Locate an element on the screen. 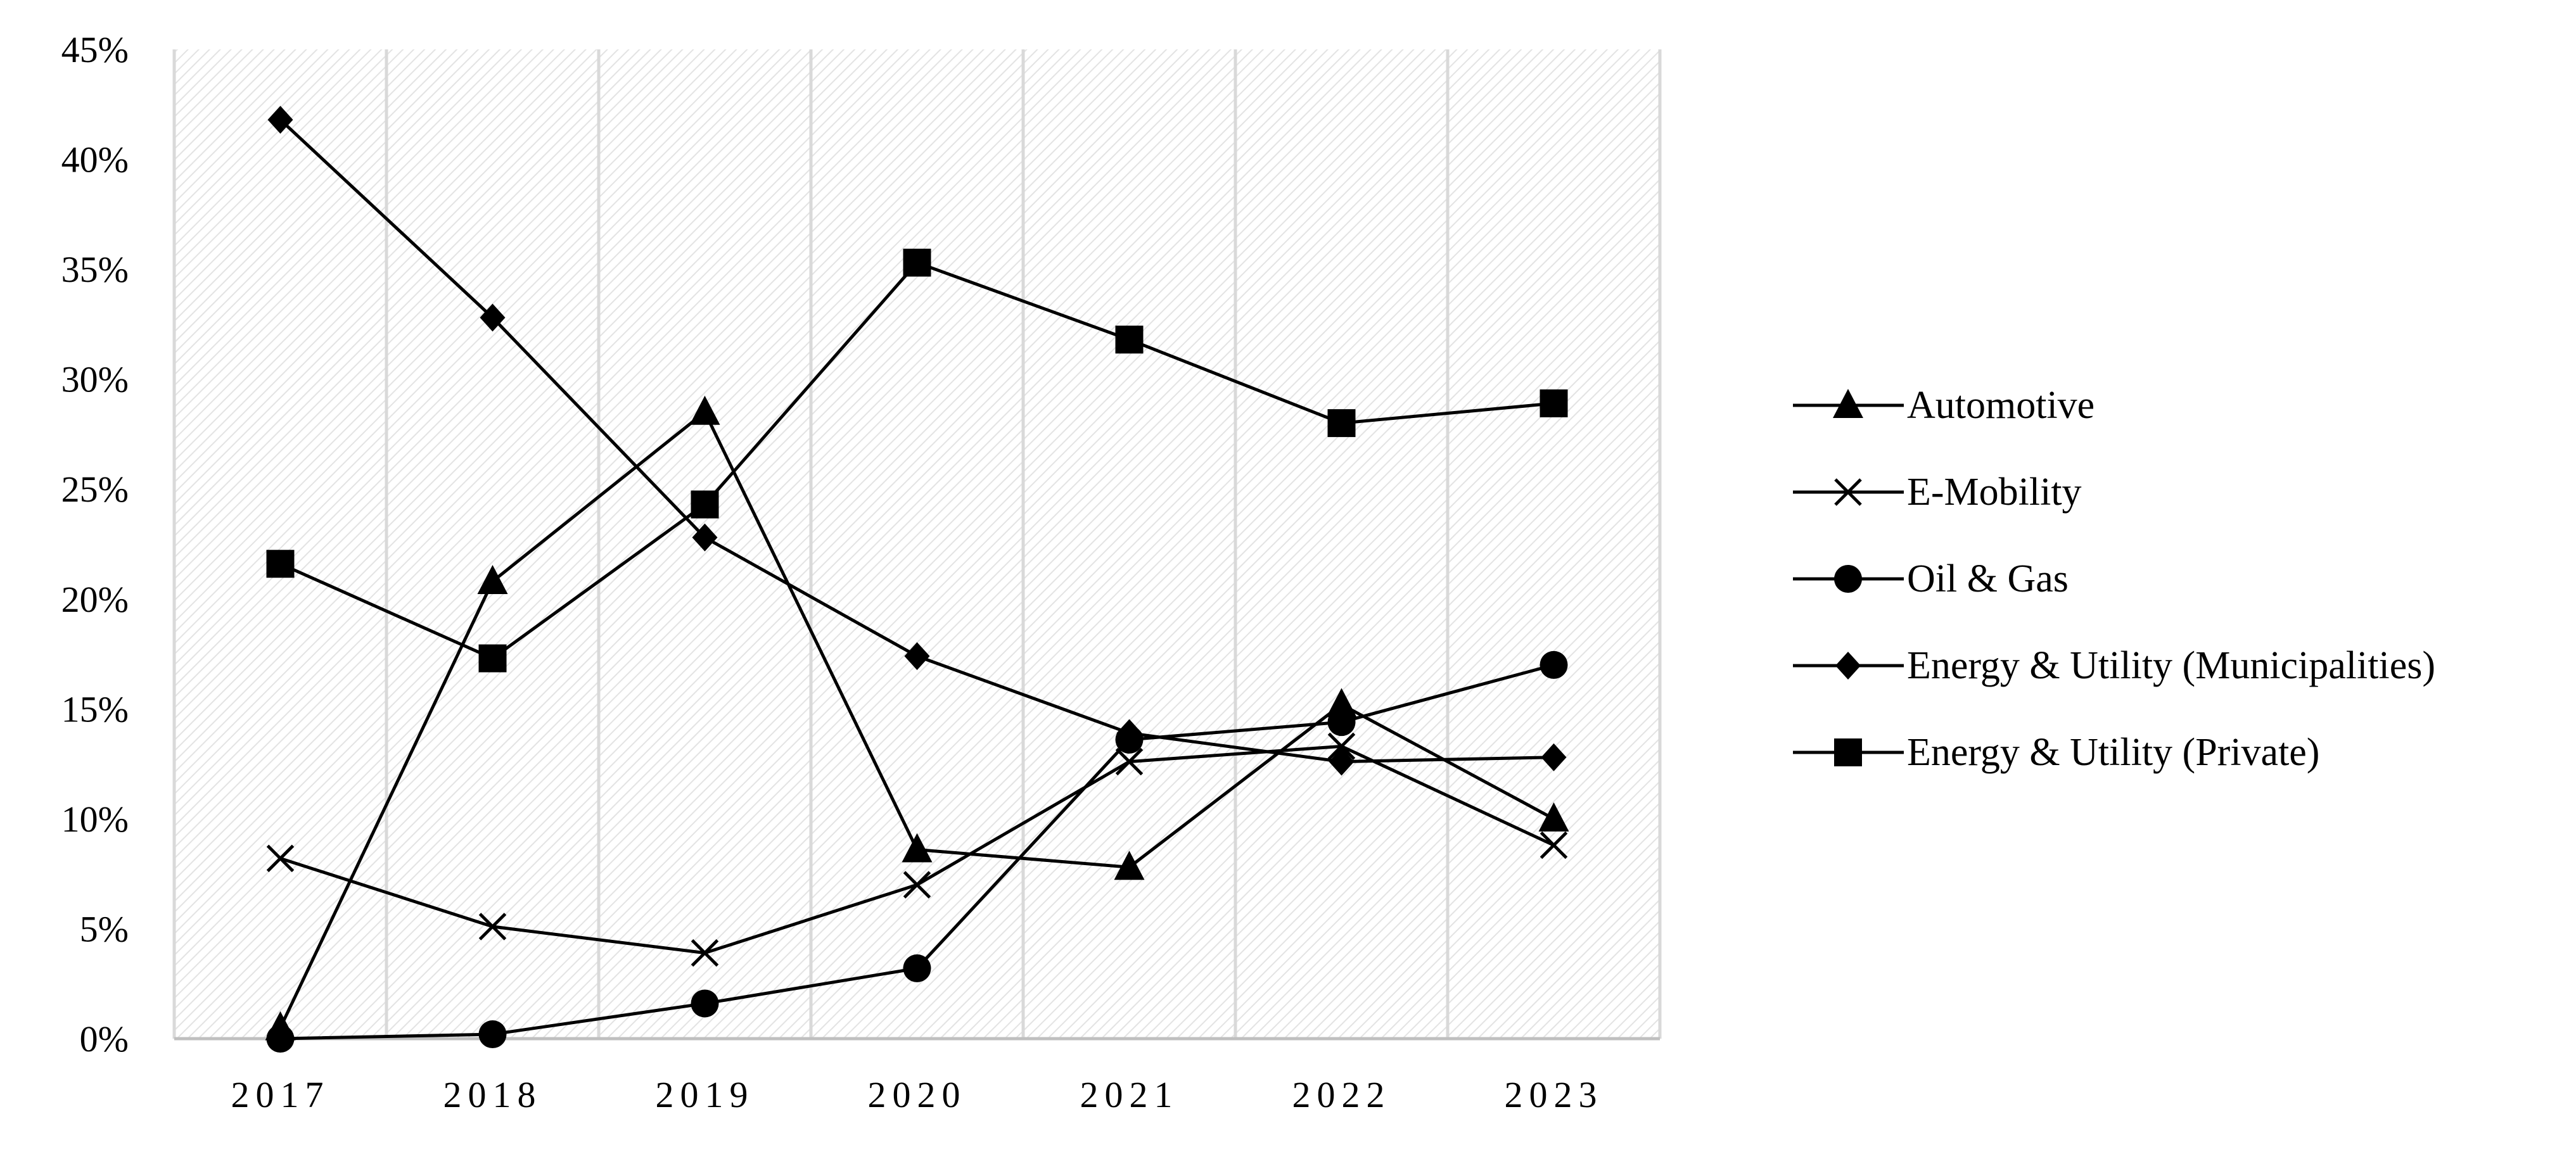 The height and width of the screenshot is (1159, 2576). x-tick-label: 2020 is located at coordinates (918, 1094).